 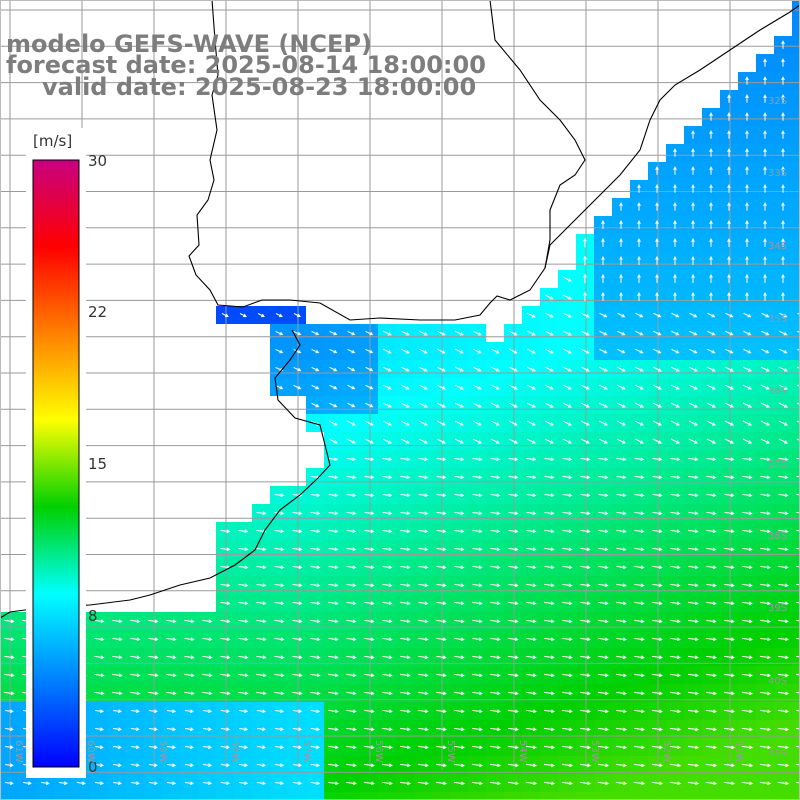 What do you see at coordinates (53, 141) in the screenshot?
I see `colorbar-unit: [m/s]` at bounding box center [53, 141].